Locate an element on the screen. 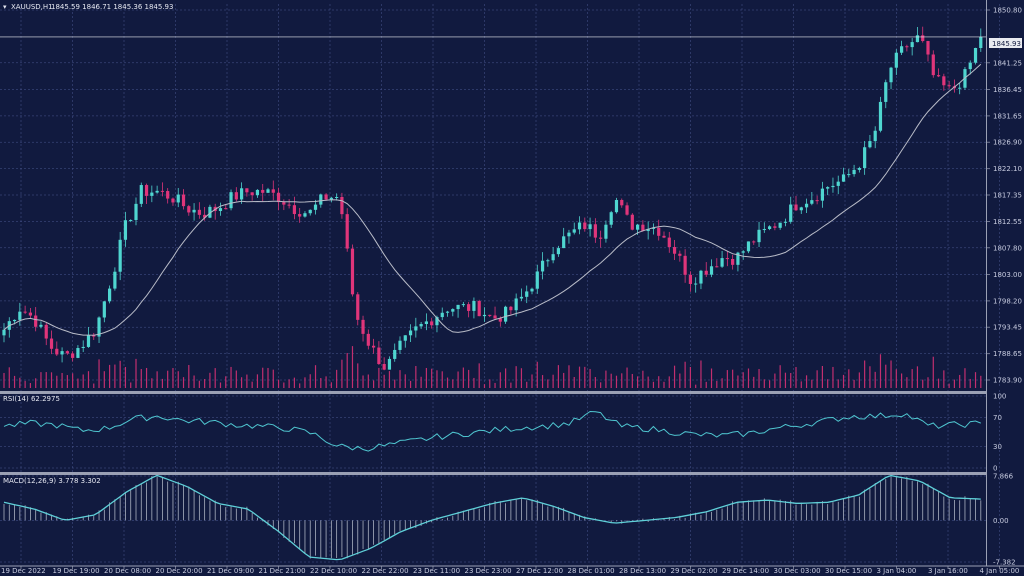 This screenshot has width=1024, height=576. ohlc-values: 1845.59 1846.71 1845.36 1845.93 is located at coordinates (112, 7).